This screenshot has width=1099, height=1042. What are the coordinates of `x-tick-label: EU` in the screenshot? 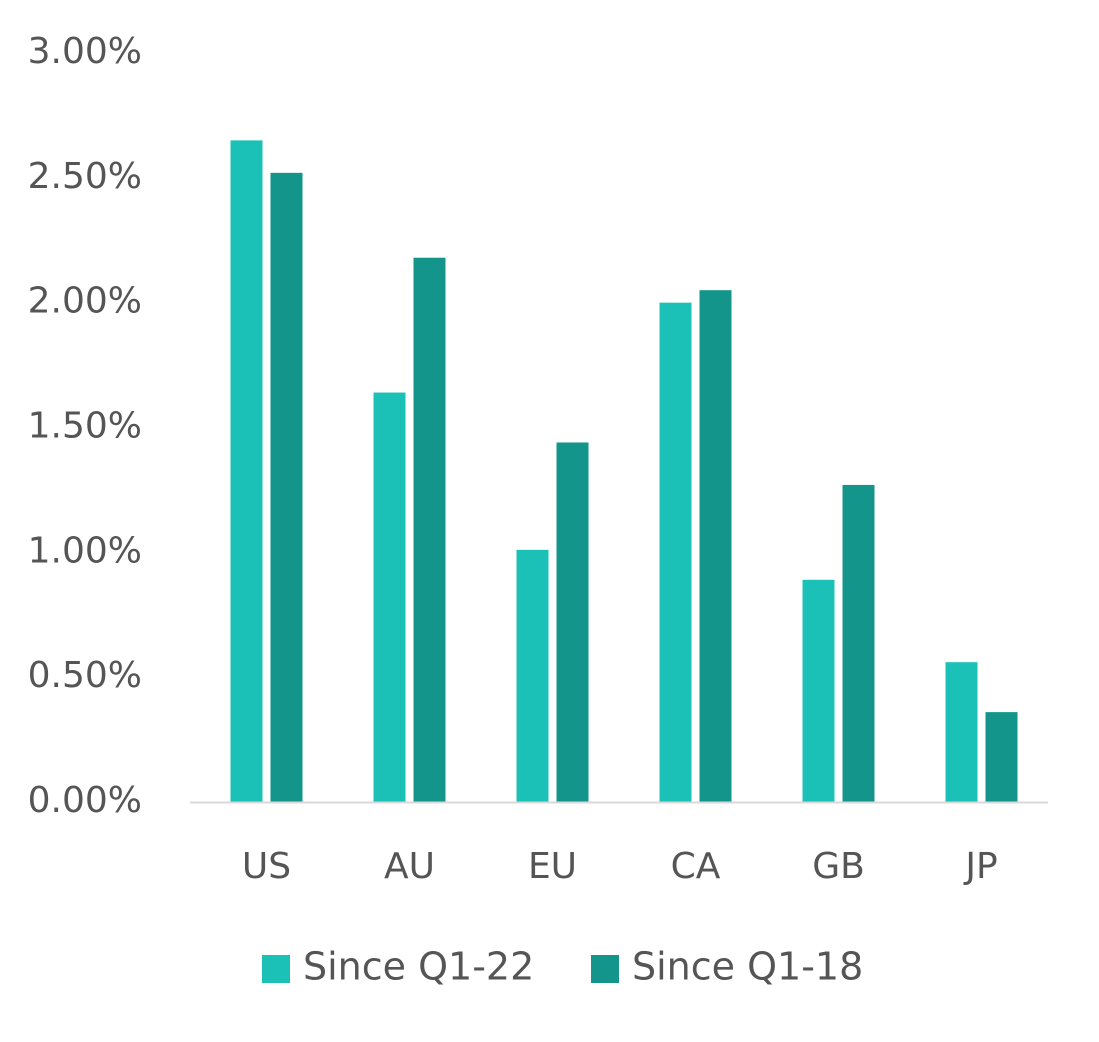 It's located at (552, 866).